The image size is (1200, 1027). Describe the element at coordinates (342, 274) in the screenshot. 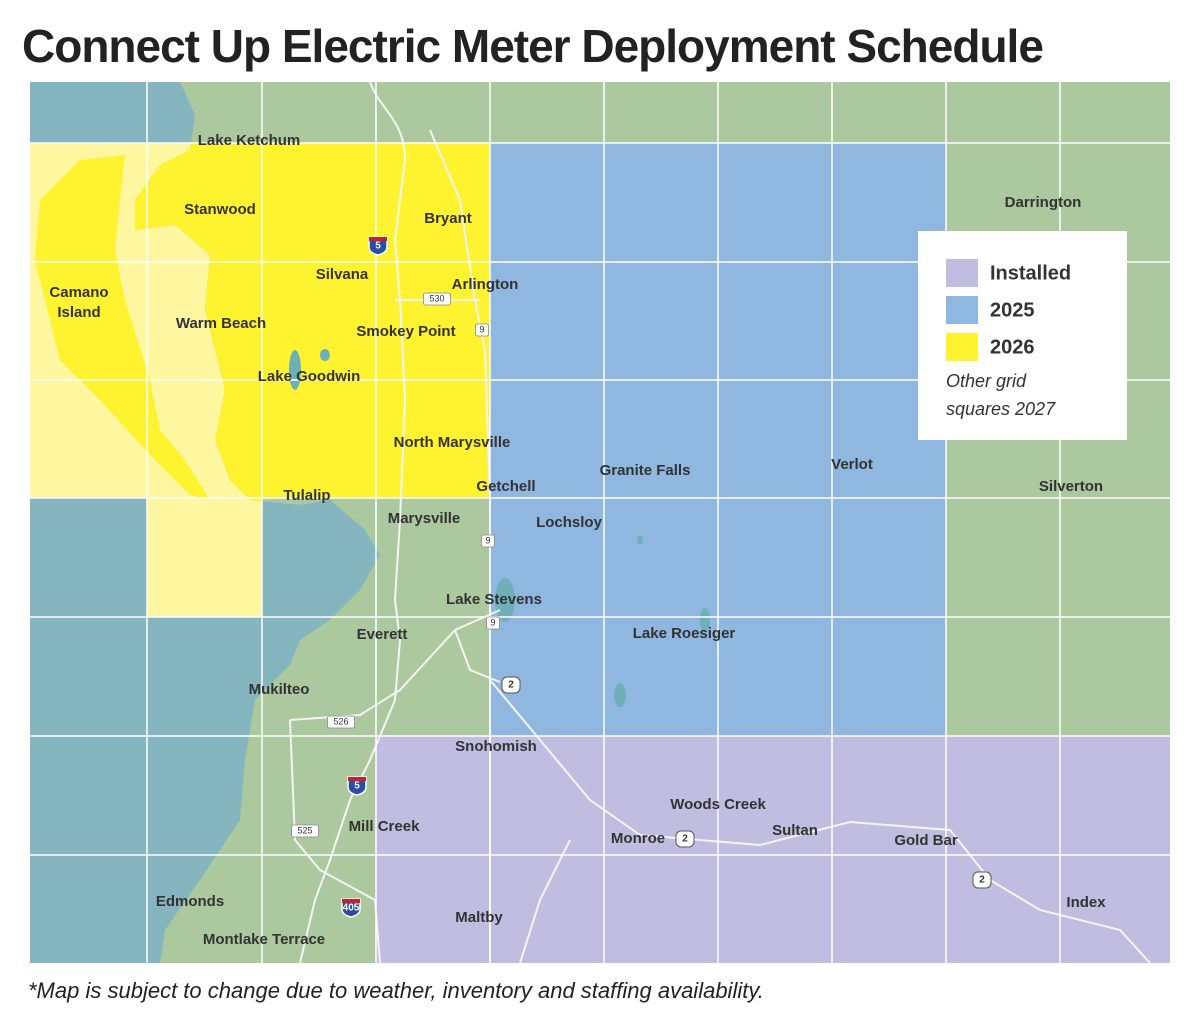

I see `place-label: Silvana` at that location.